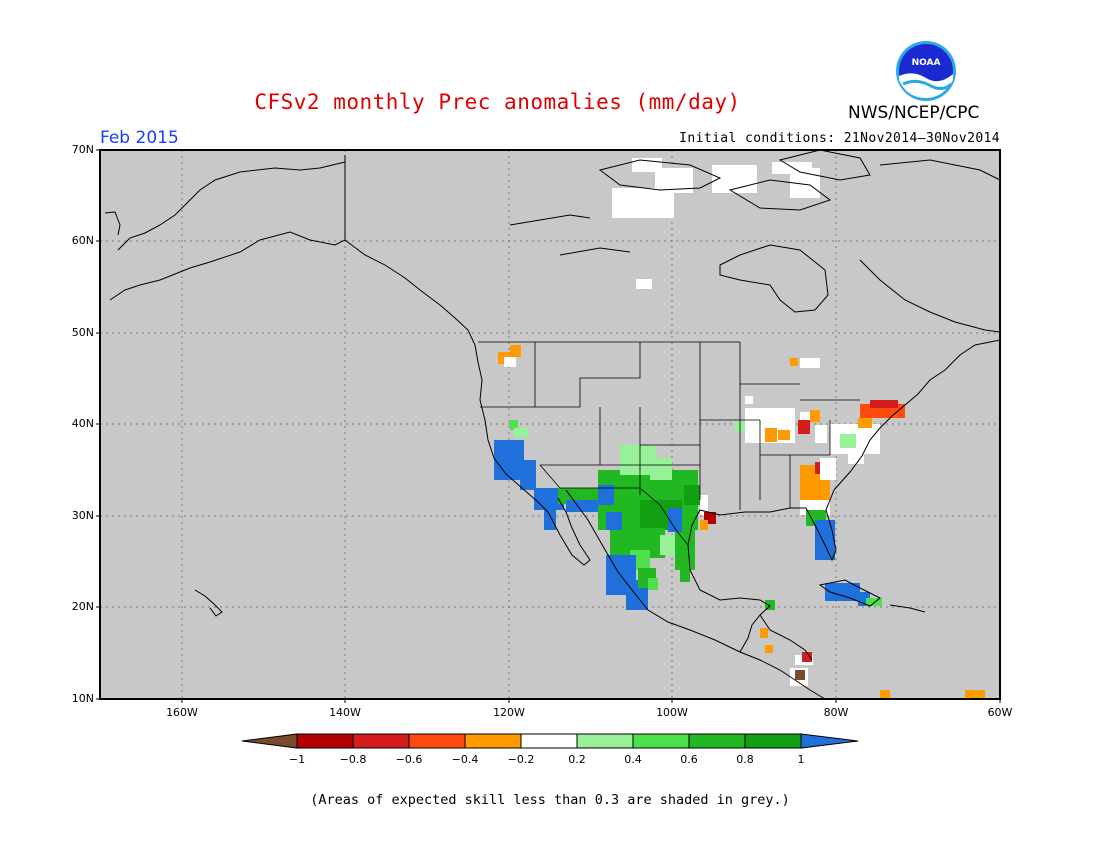 Image resolution: width=1100 pixels, height=850 pixels. I want to click on lon-label: 140W, so click(345, 712).